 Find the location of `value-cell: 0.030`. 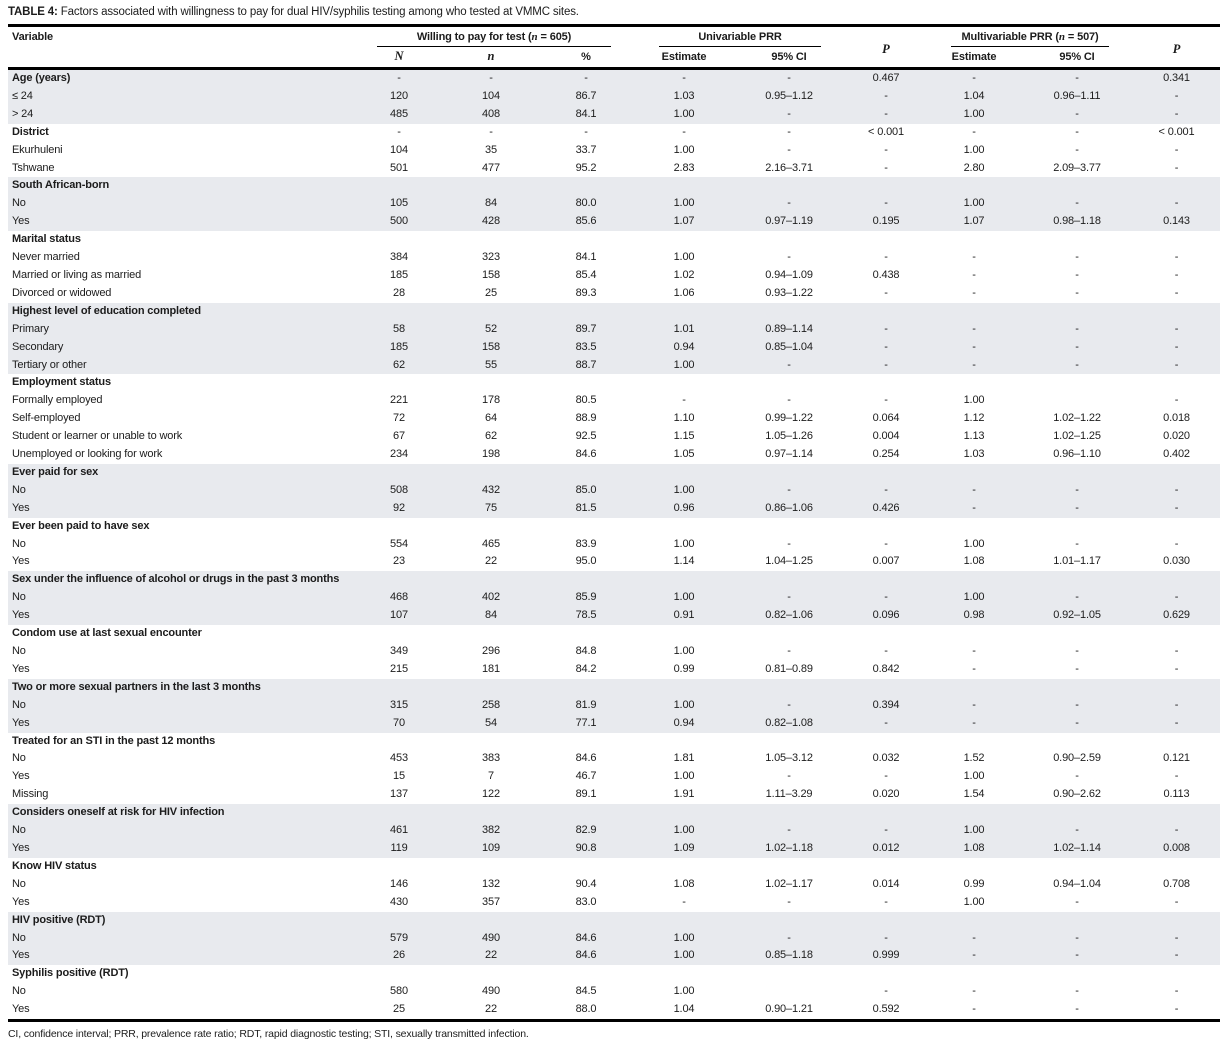

value-cell: 0.030 is located at coordinates (1176, 561).